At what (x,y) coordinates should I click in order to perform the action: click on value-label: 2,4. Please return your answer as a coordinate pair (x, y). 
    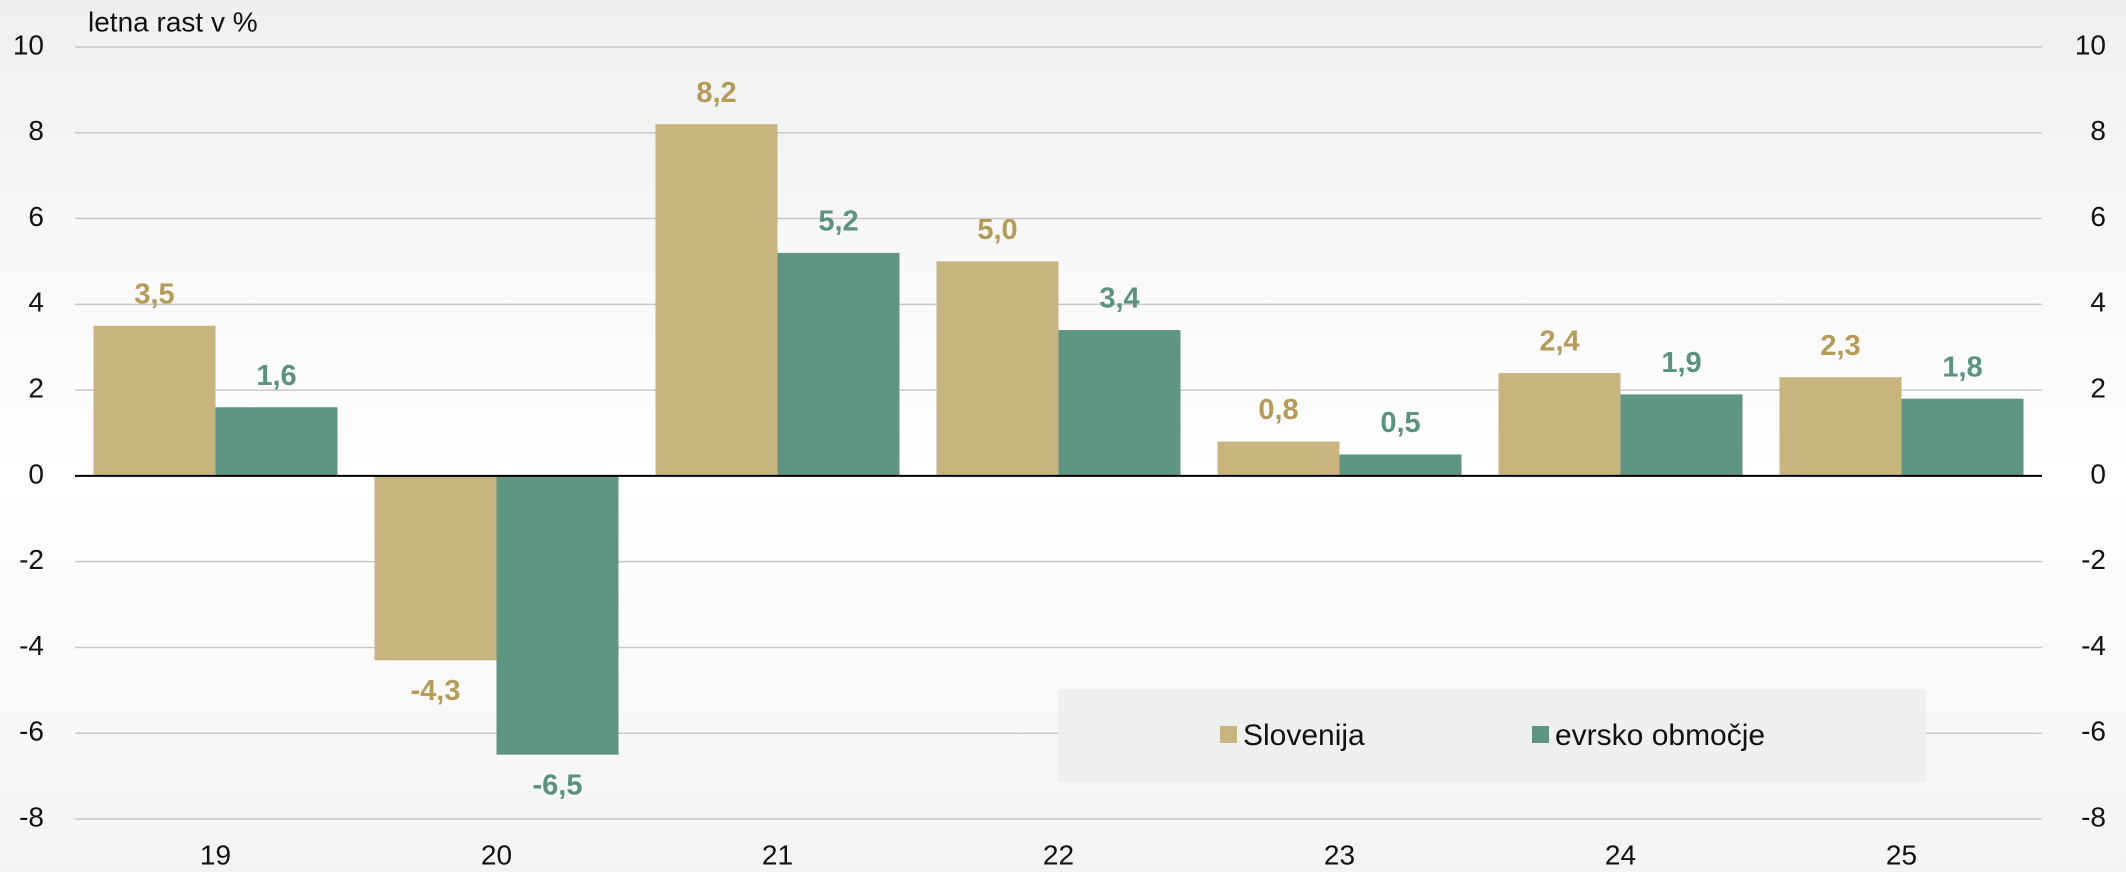
    Looking at the image, I should click on (1559, 342).